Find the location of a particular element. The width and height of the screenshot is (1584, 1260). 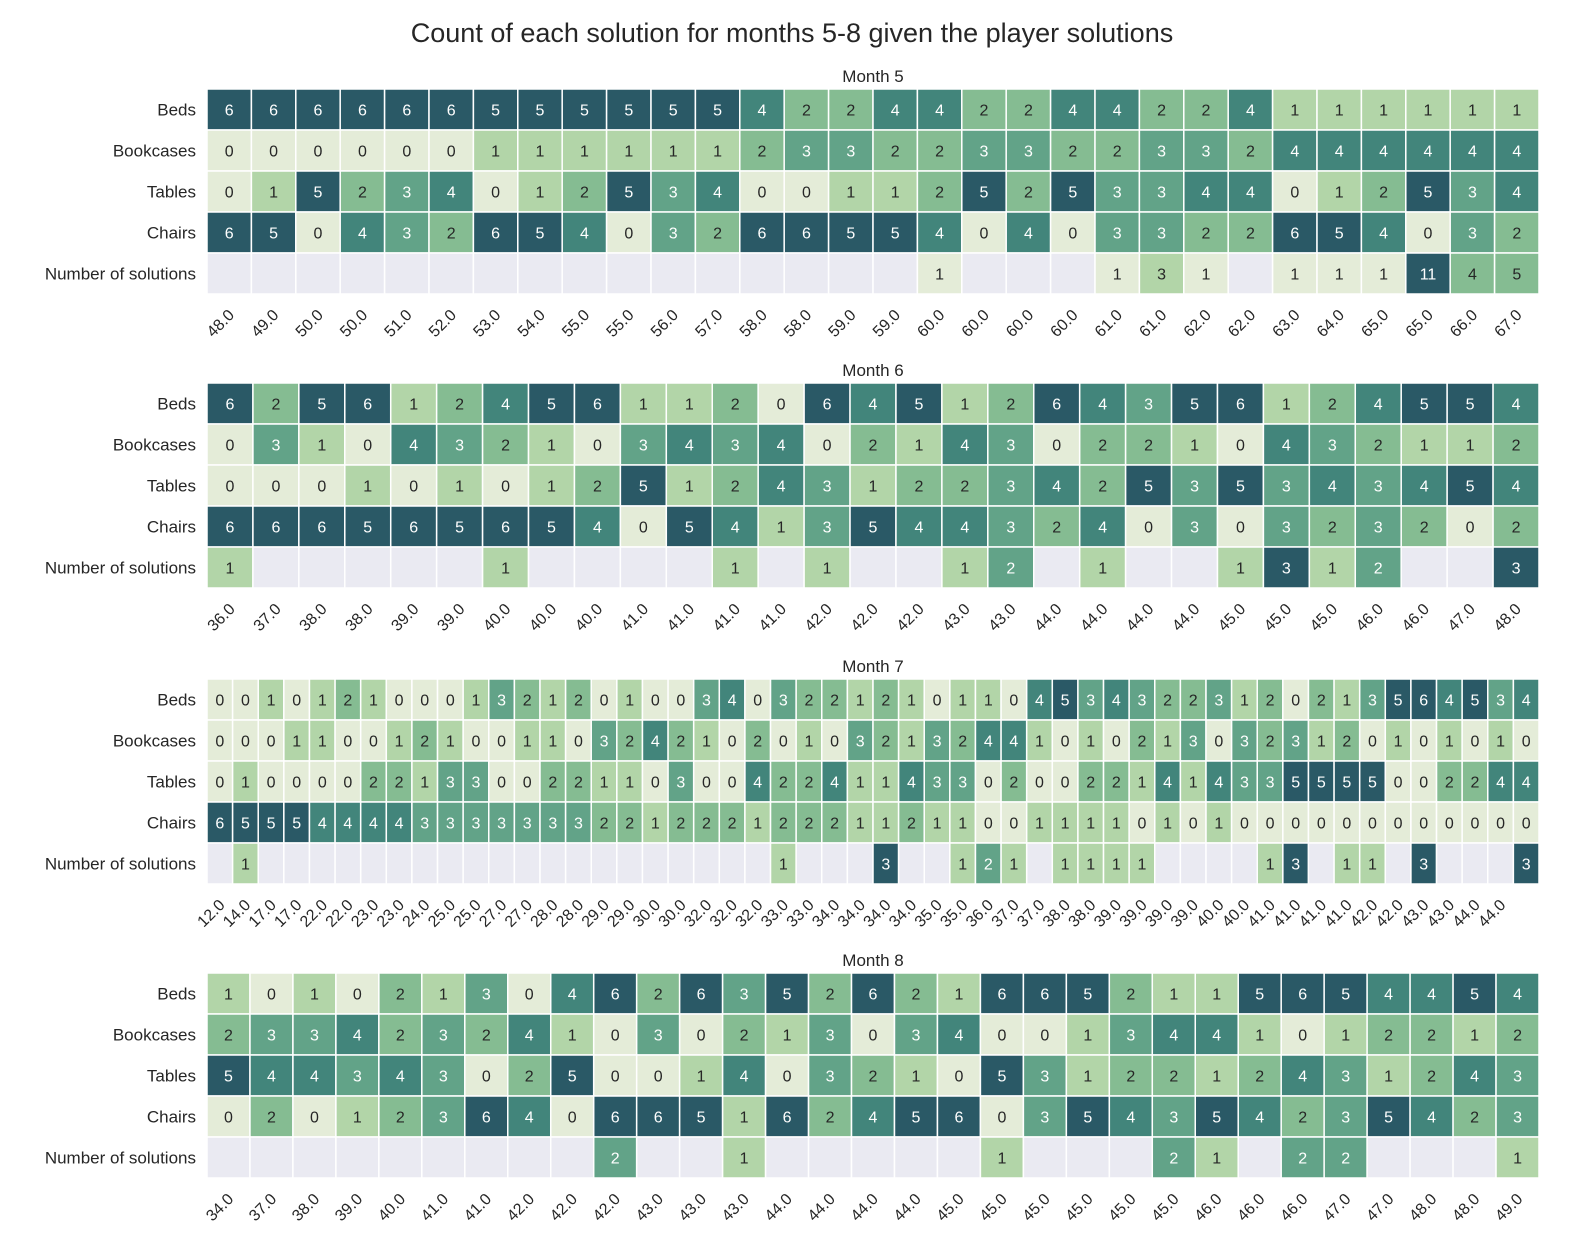

x-tick-label: 46.0 is located at coordinates (1370, 618).